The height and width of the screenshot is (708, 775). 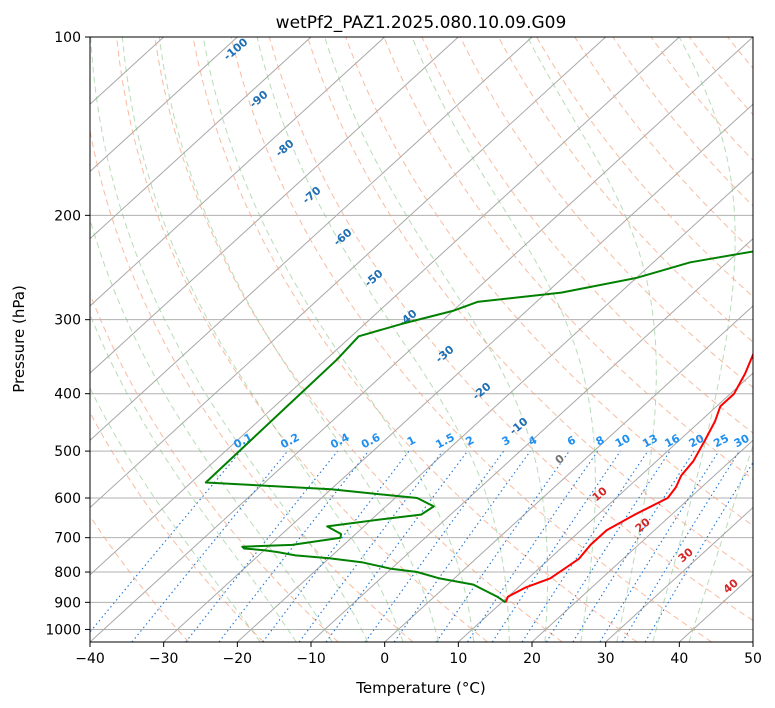 What do you see at coordinates (67, 216) in the screenshot?
I see `y-tick-label: 200` at bounding box center [67, 216].